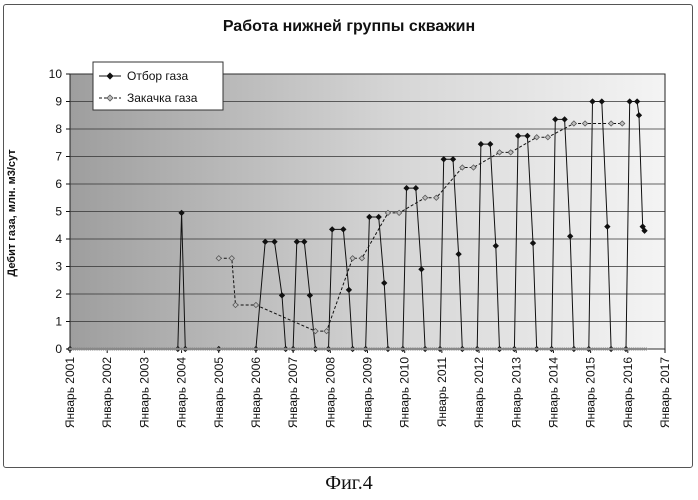 The image size is (698, 500). I want to click on legend-label: Отбор газа, so click(158, 76).